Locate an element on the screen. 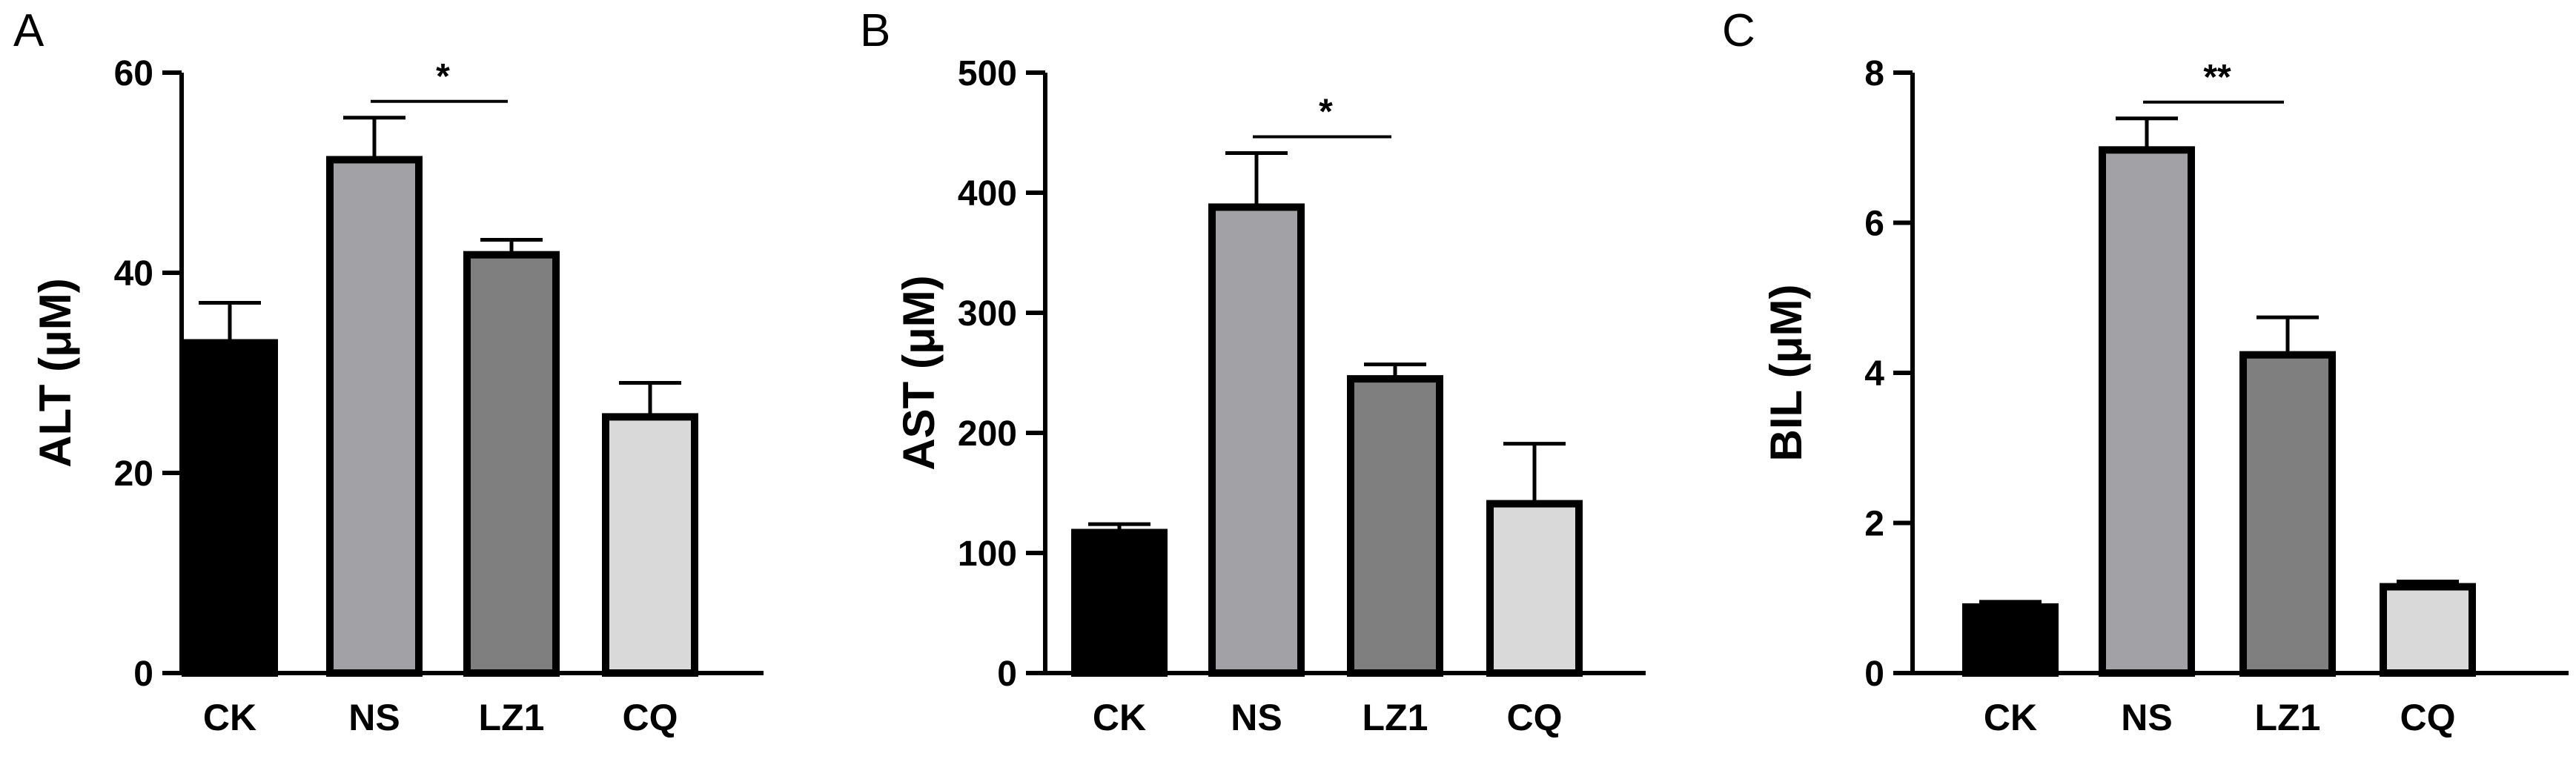  y-tick-label: 6 is located at coordinates (1874, 224).